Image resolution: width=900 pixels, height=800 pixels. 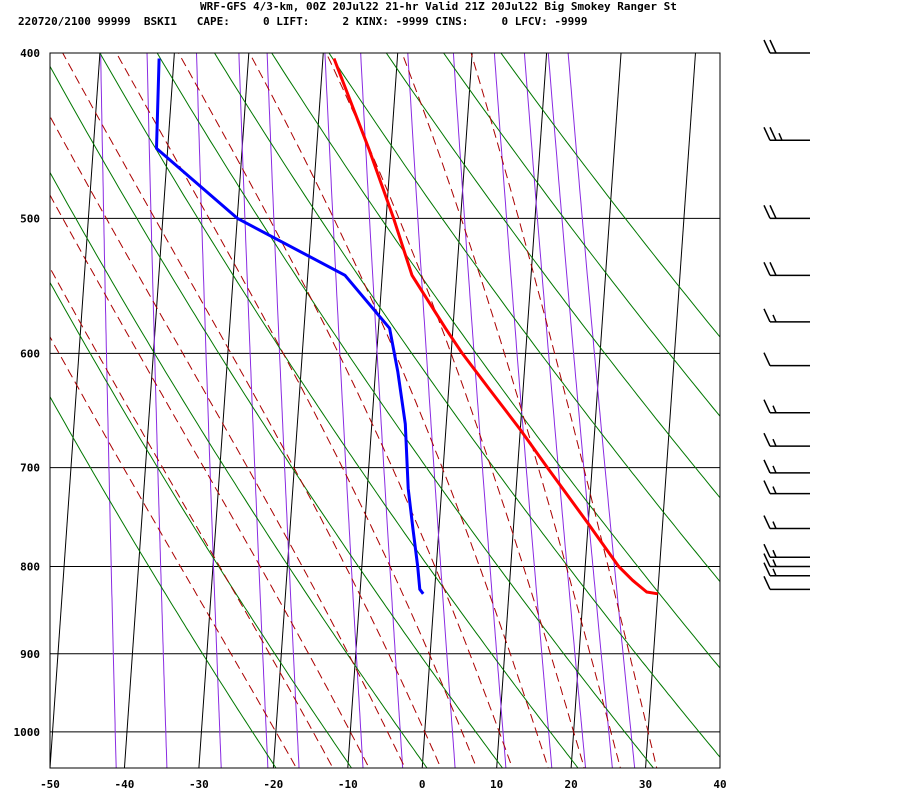 I want to click on temperature-tick-label: 20, so click(x=570, y=784).